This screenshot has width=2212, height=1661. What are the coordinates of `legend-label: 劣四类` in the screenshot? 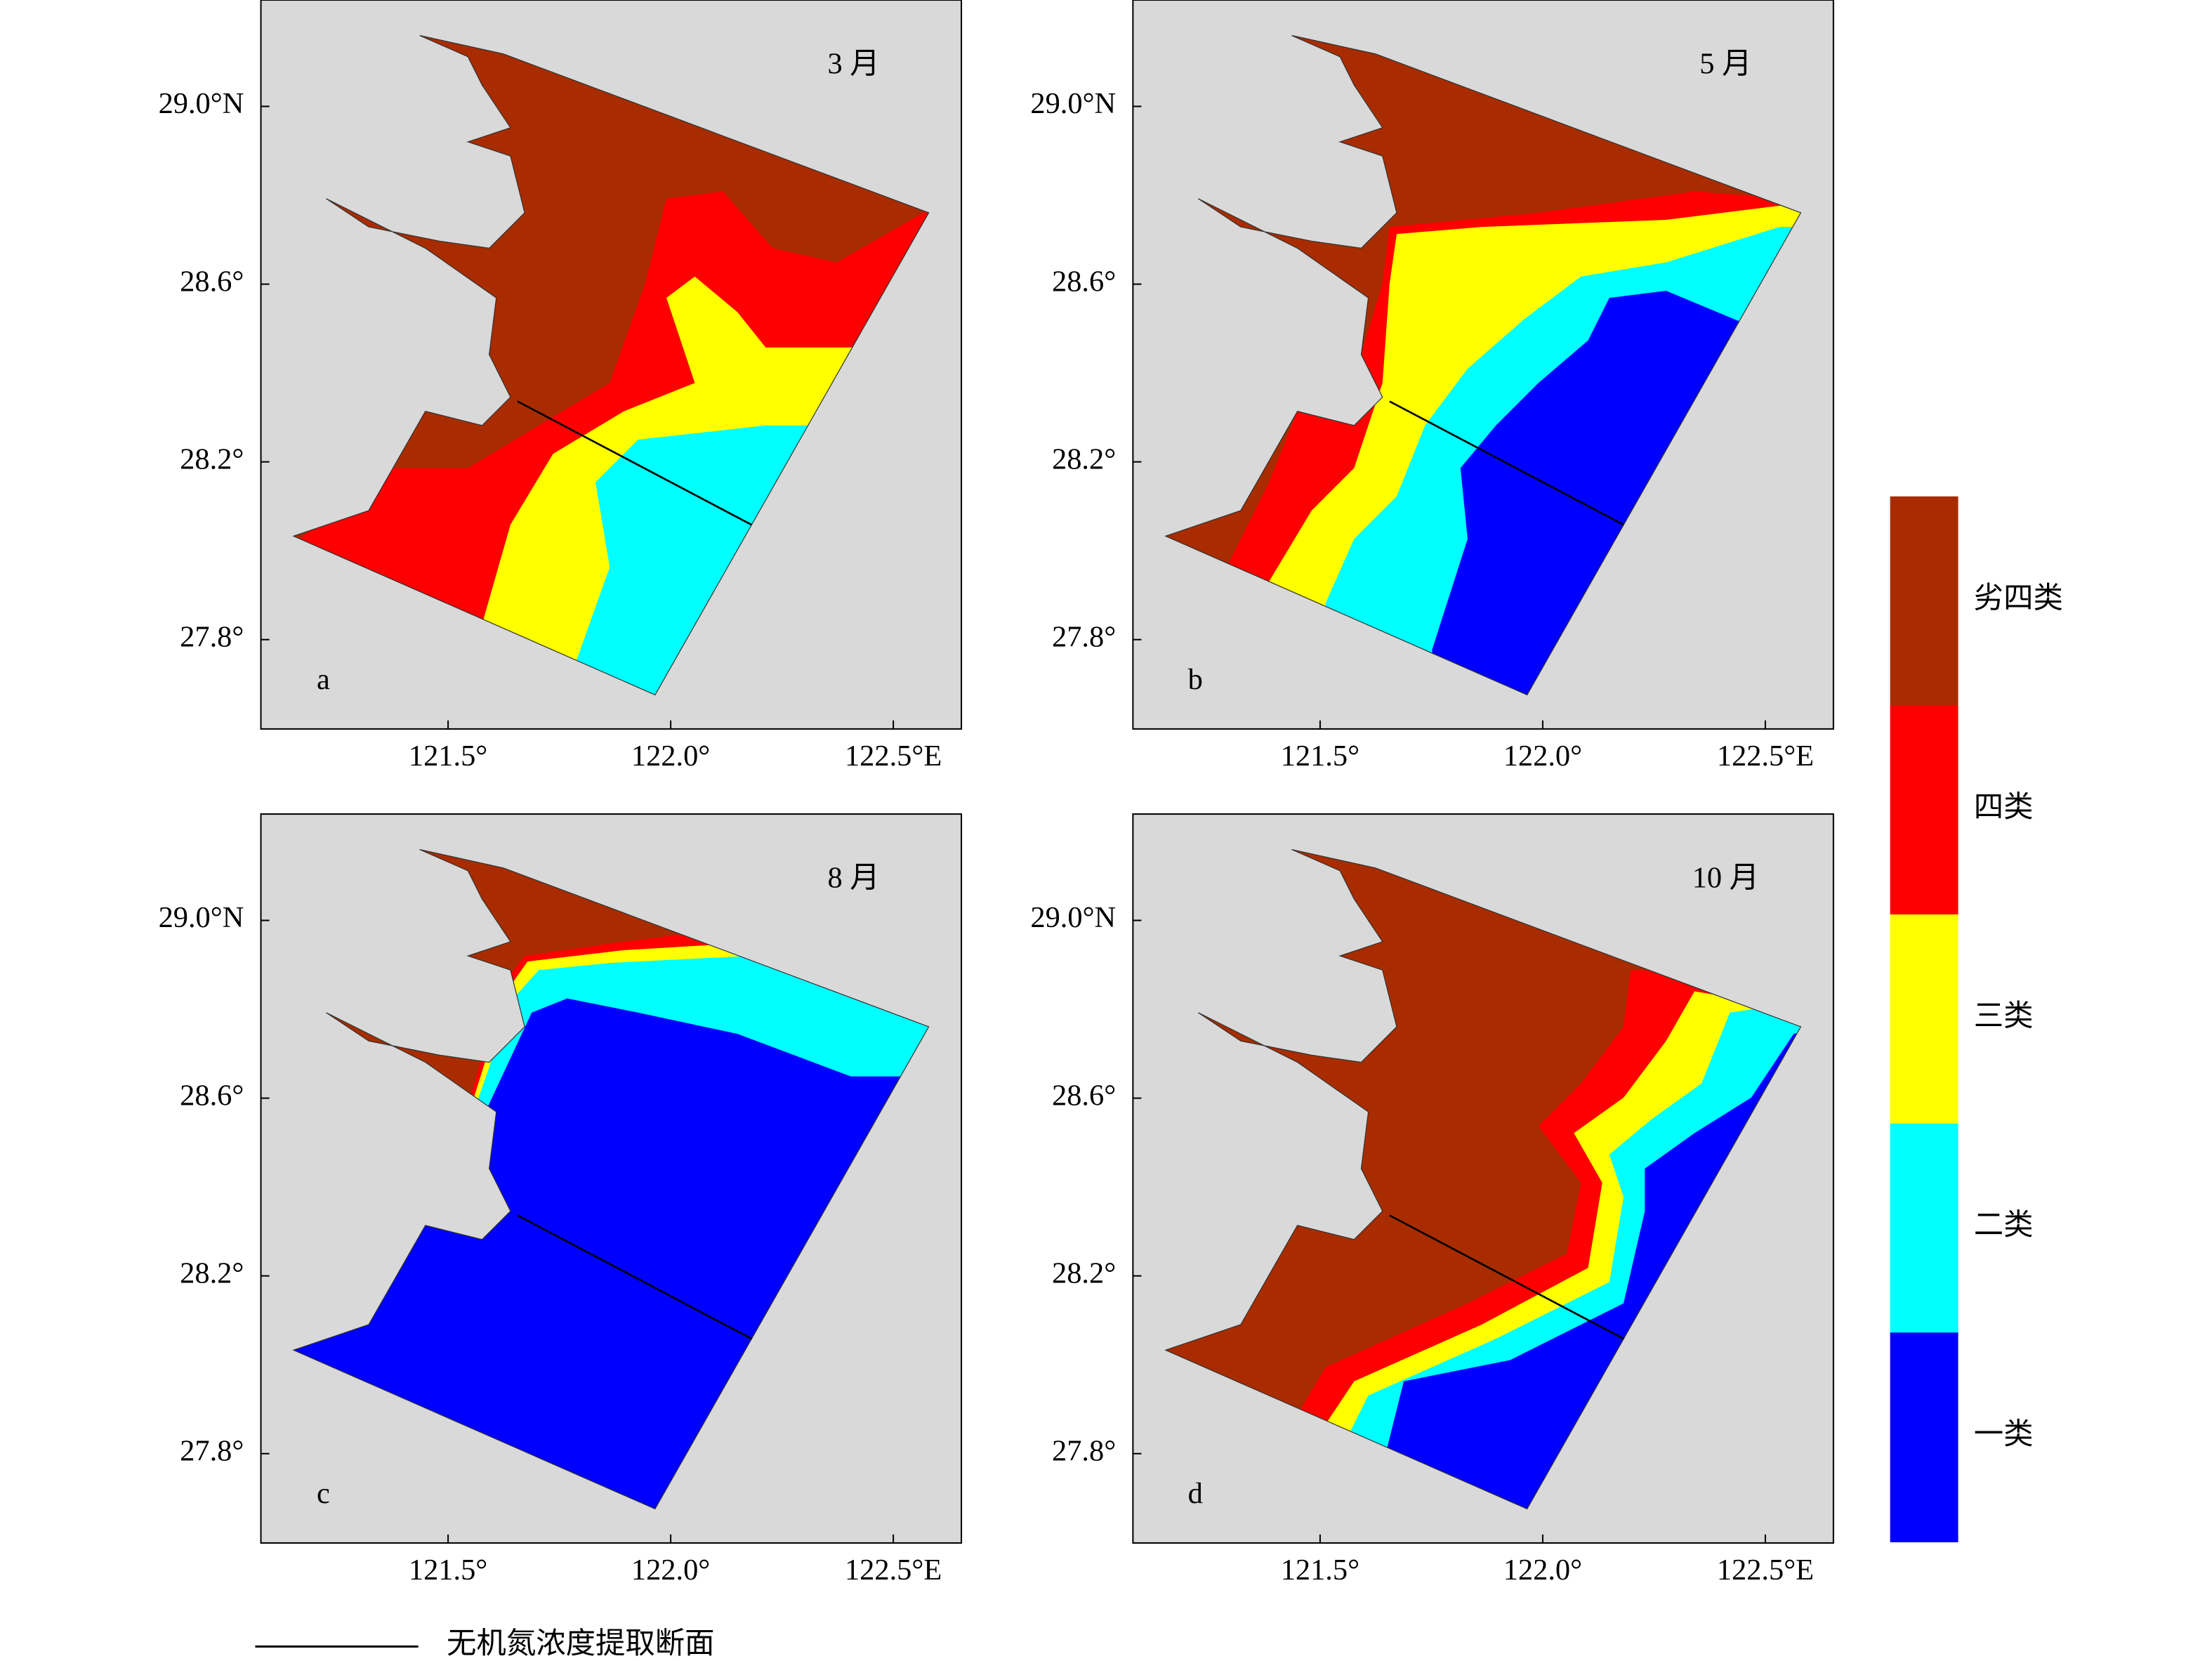 It's located at (2018, 598).